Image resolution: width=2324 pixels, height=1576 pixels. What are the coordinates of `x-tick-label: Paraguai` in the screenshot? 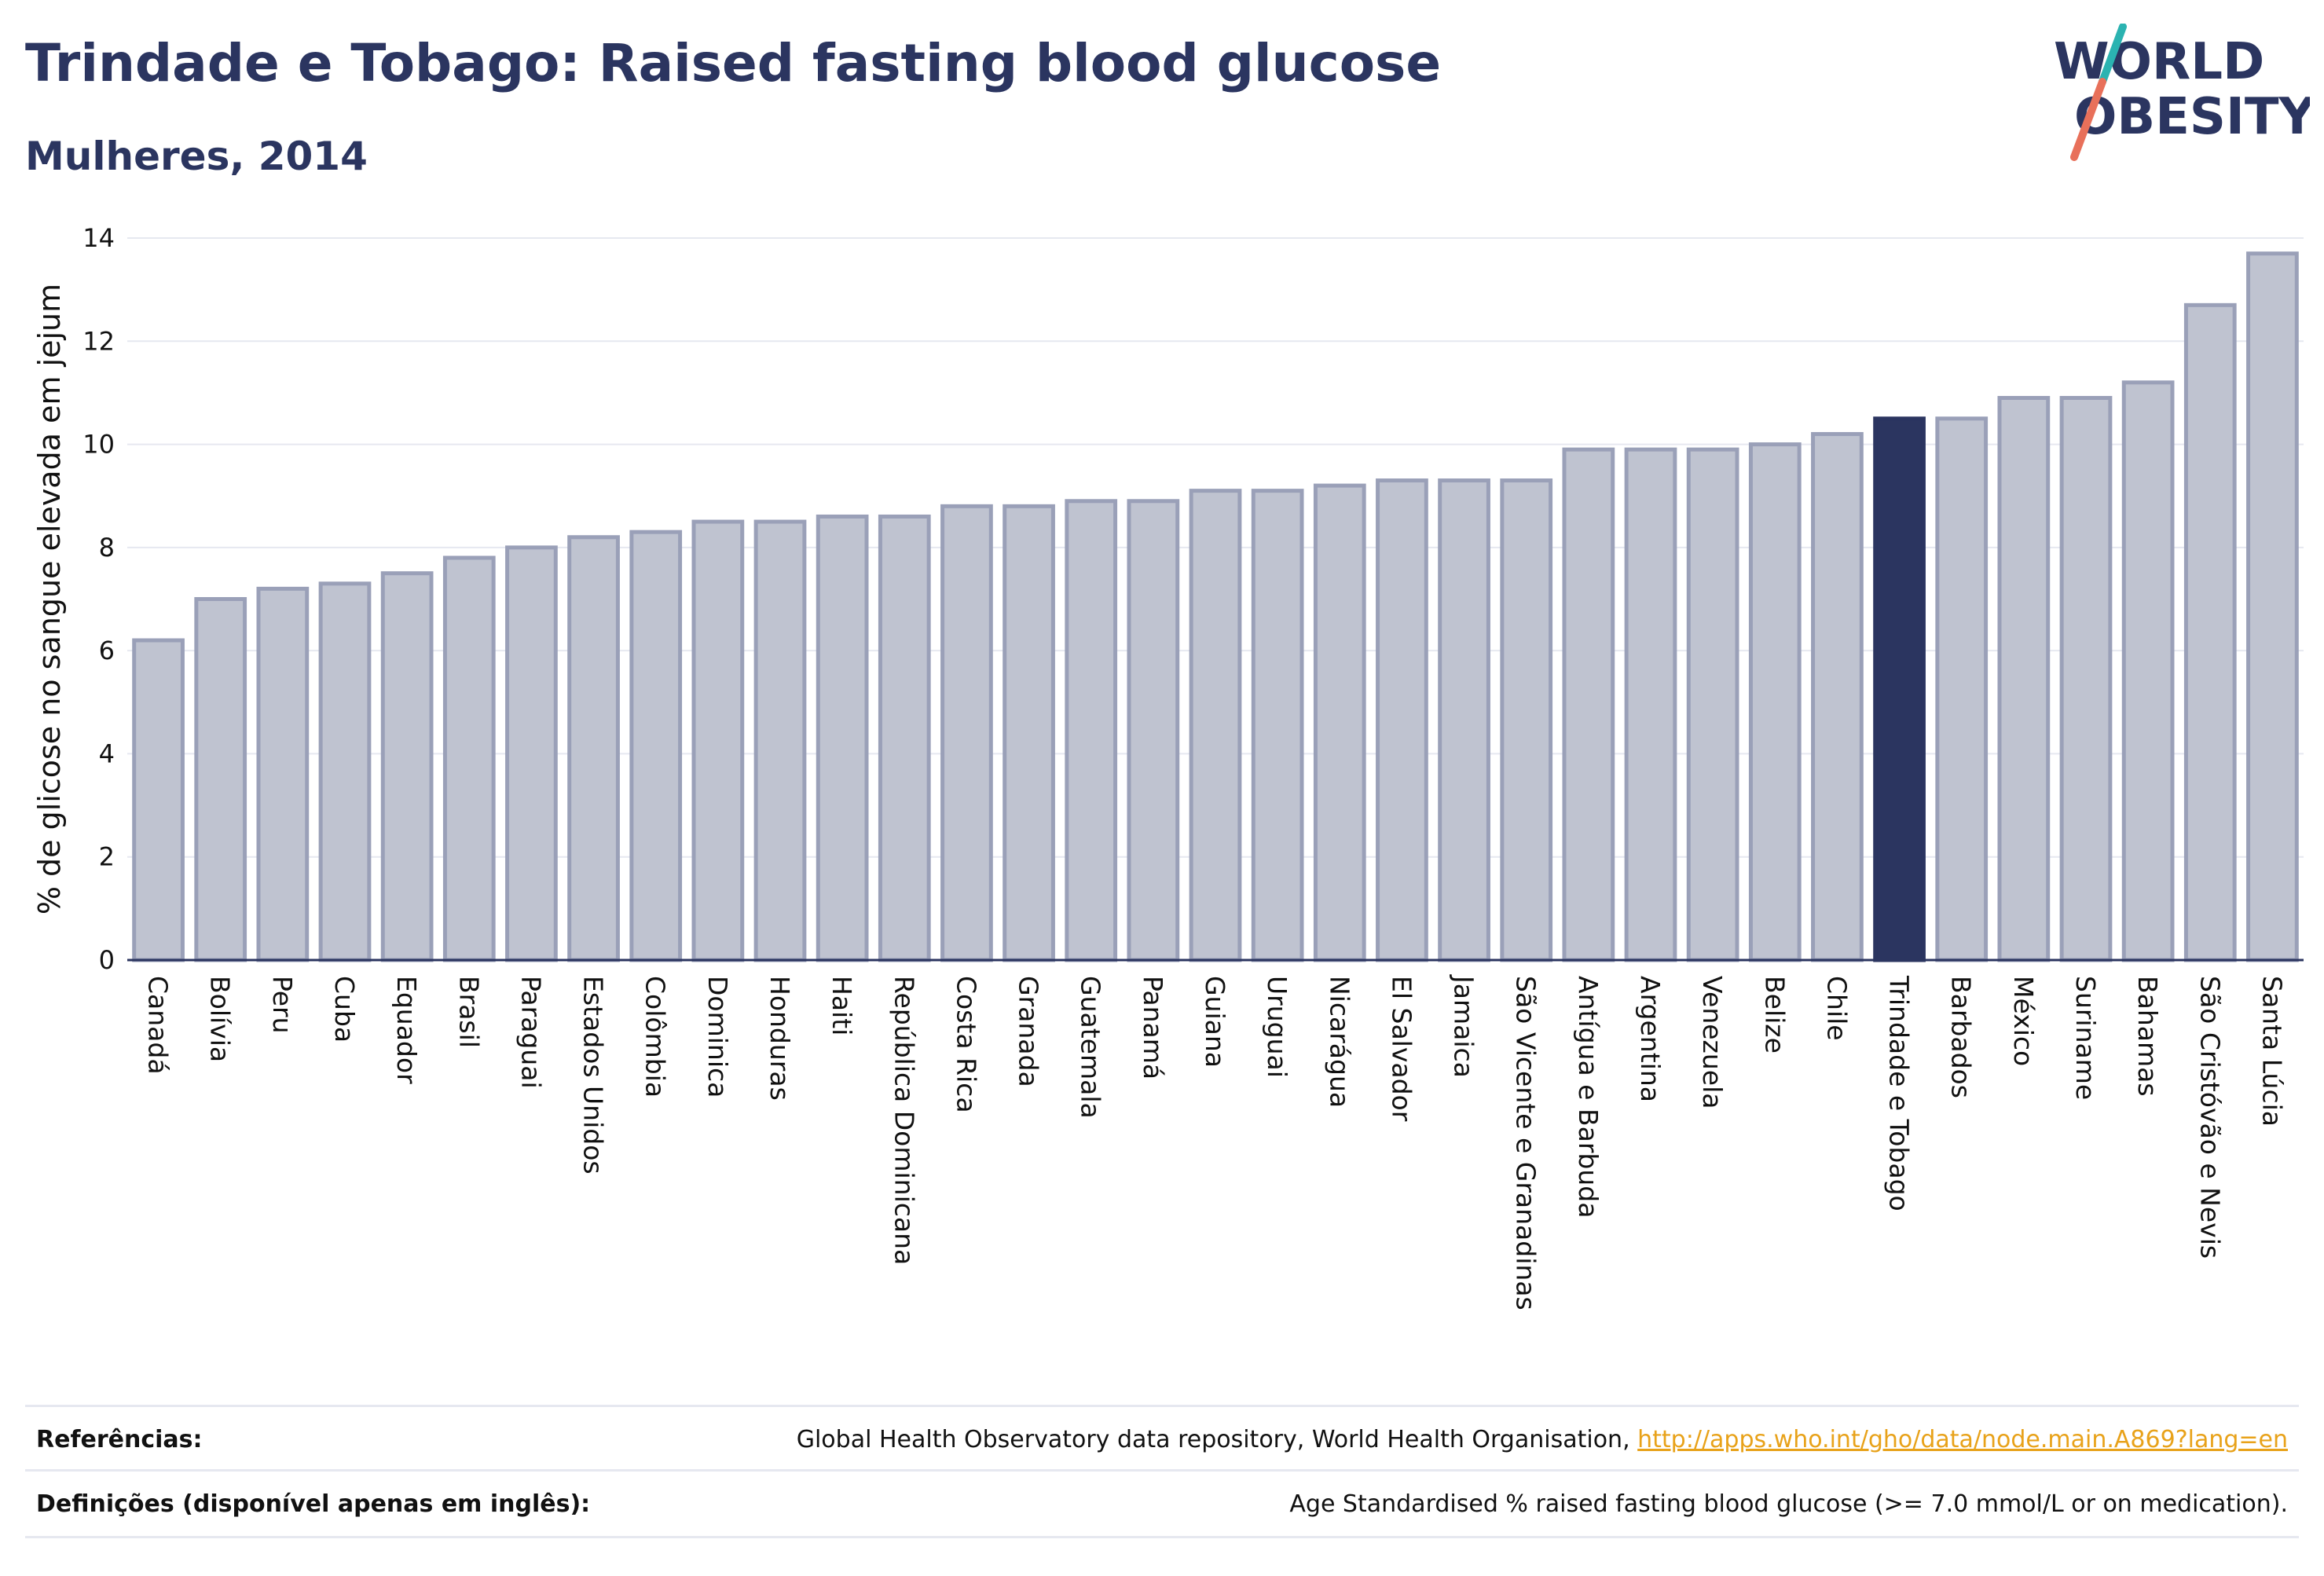 It's located at (530, 1032).